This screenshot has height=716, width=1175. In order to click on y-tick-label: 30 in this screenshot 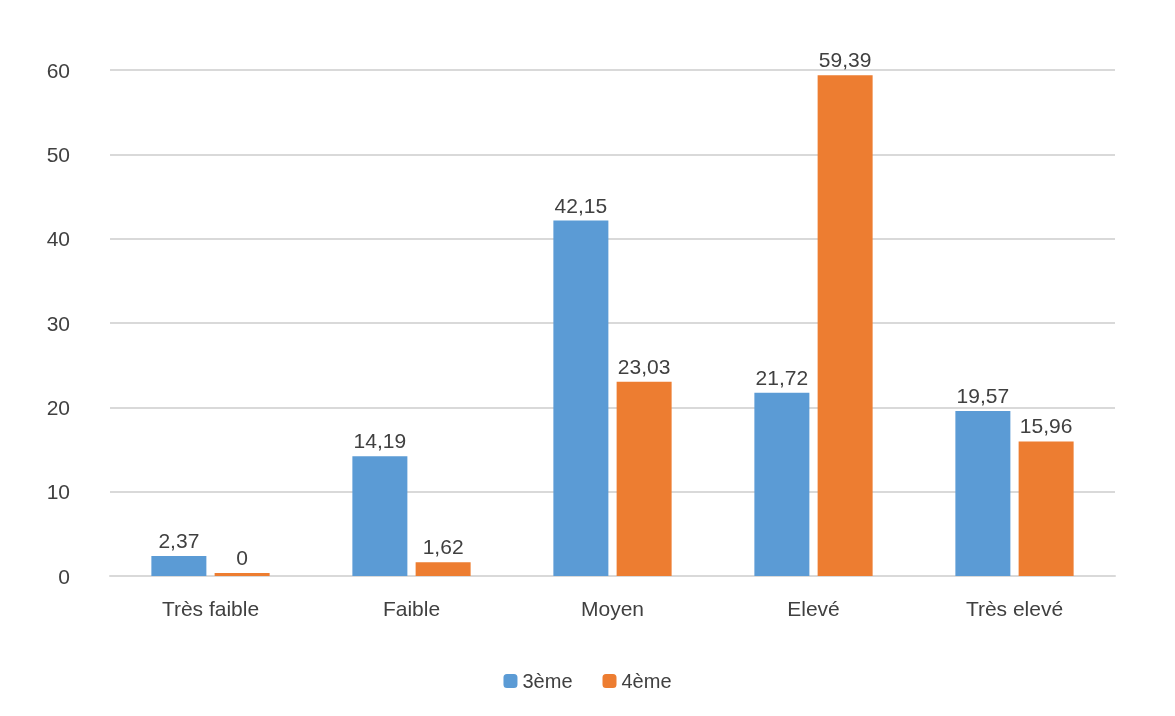, I will do `click(58, 323)`.